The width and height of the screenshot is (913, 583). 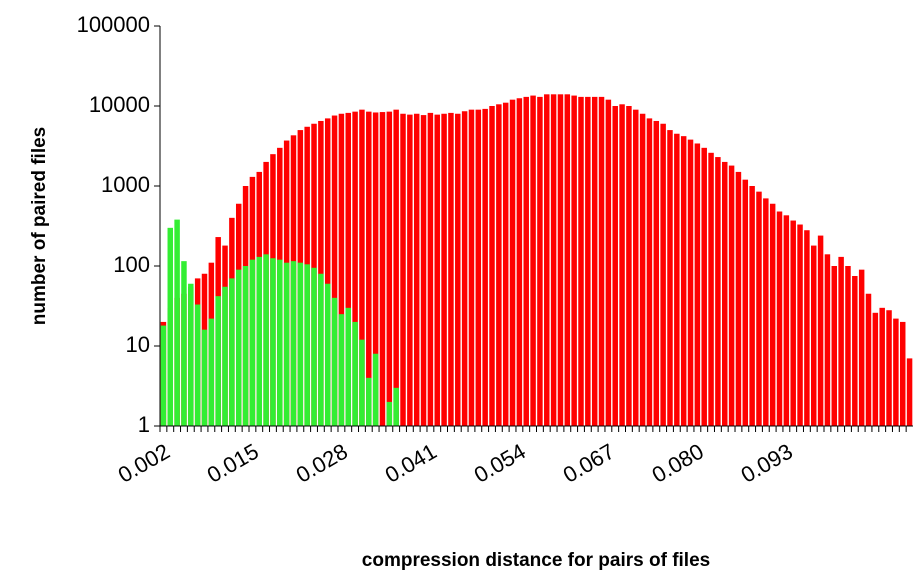 I want to click on y-tick-label: 1000, so click(x=125, y=184).